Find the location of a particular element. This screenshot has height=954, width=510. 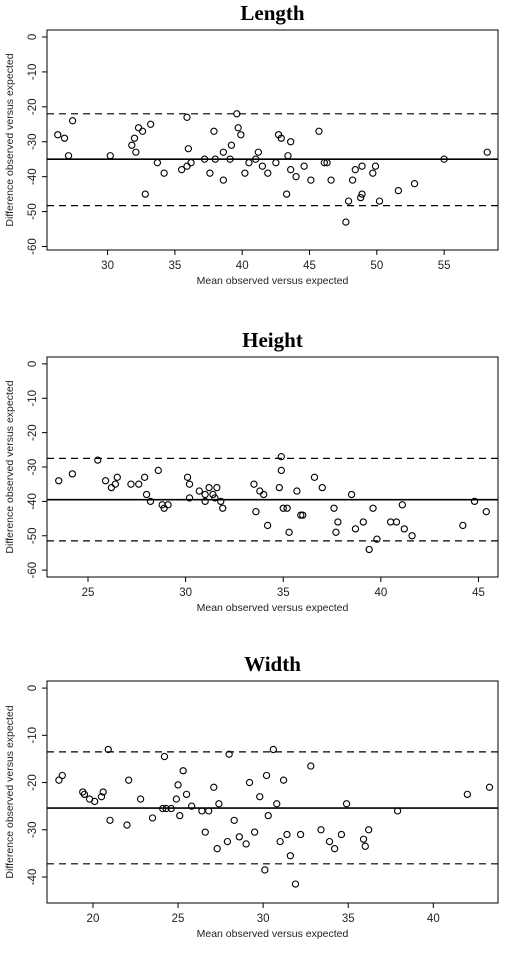

y-tick-label: -30 is located at coordinates (33, 467).